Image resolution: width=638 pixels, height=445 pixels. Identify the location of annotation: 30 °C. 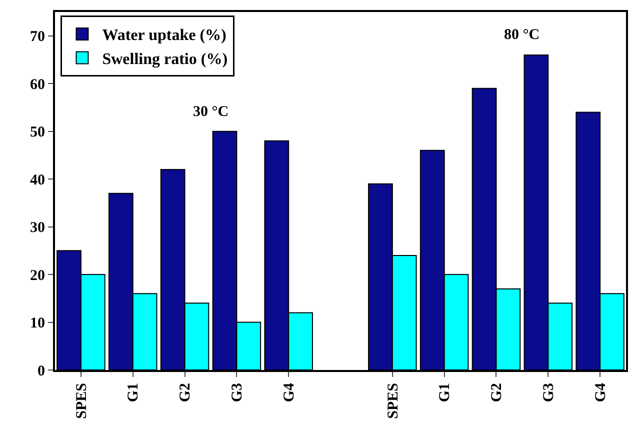
(211, 112).